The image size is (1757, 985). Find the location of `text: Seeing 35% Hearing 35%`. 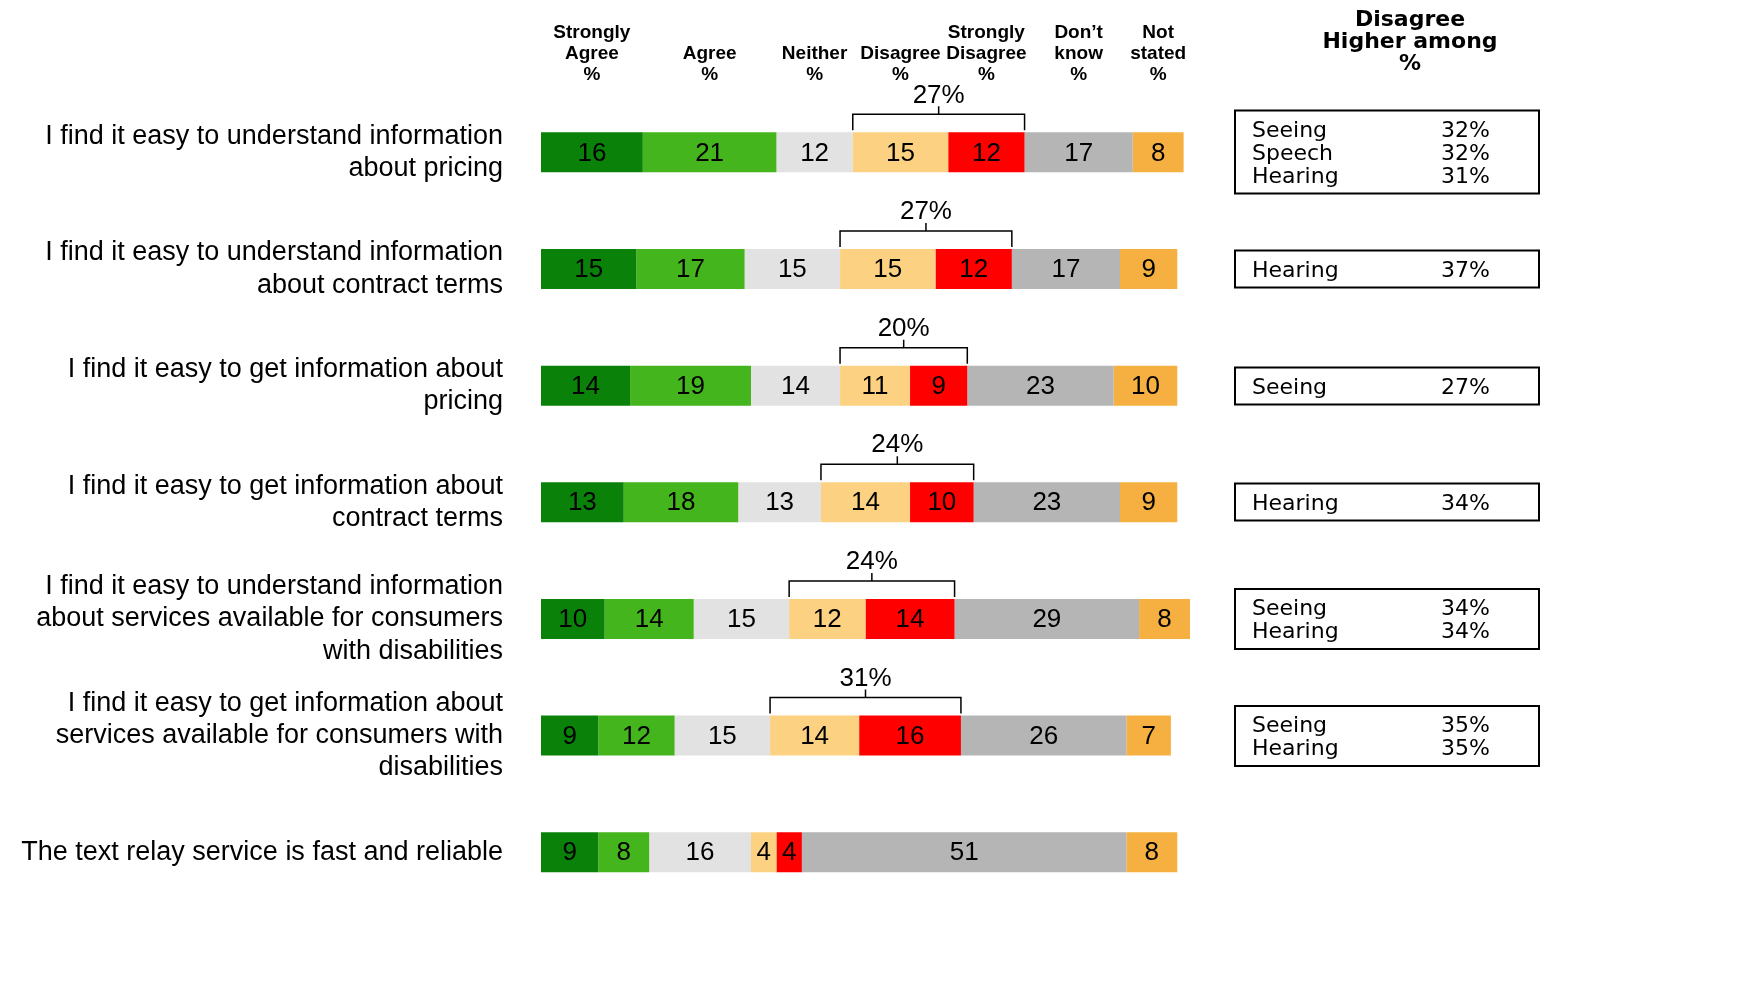

text: Seeing 35% Hearing 35% is located at coordinates (1371, 735).